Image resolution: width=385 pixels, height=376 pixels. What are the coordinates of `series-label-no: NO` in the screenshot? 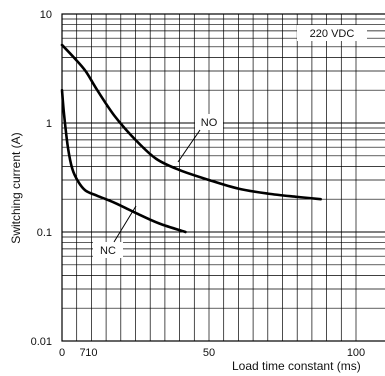 It's located at (209, 123).